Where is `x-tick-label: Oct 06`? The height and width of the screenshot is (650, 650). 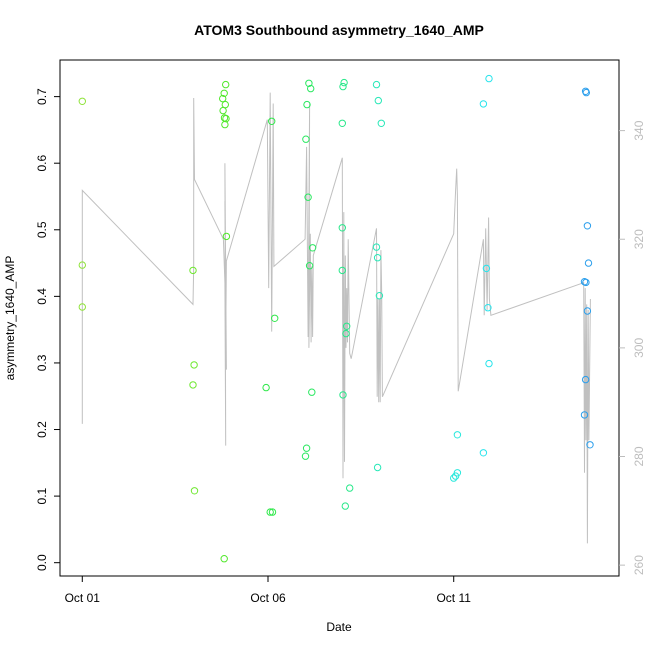 x-tick-label: Oct 06 is located at coordinates (268, 598).